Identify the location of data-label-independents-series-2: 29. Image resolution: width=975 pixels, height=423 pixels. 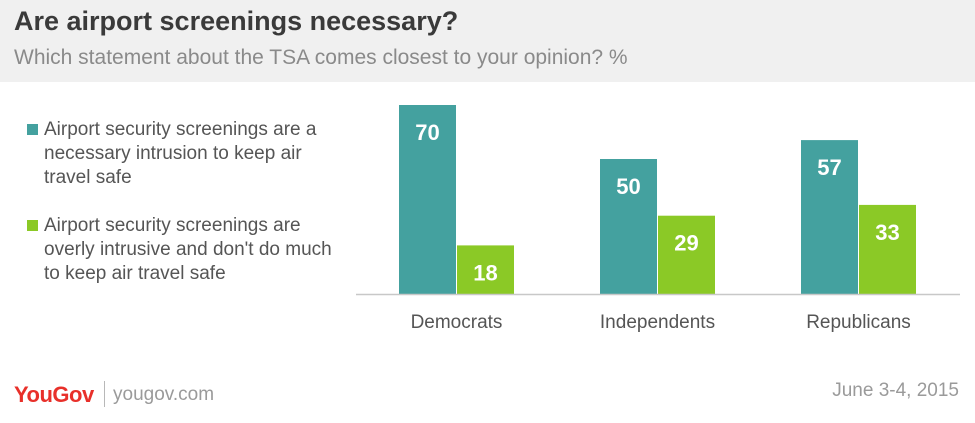
(686, 243).